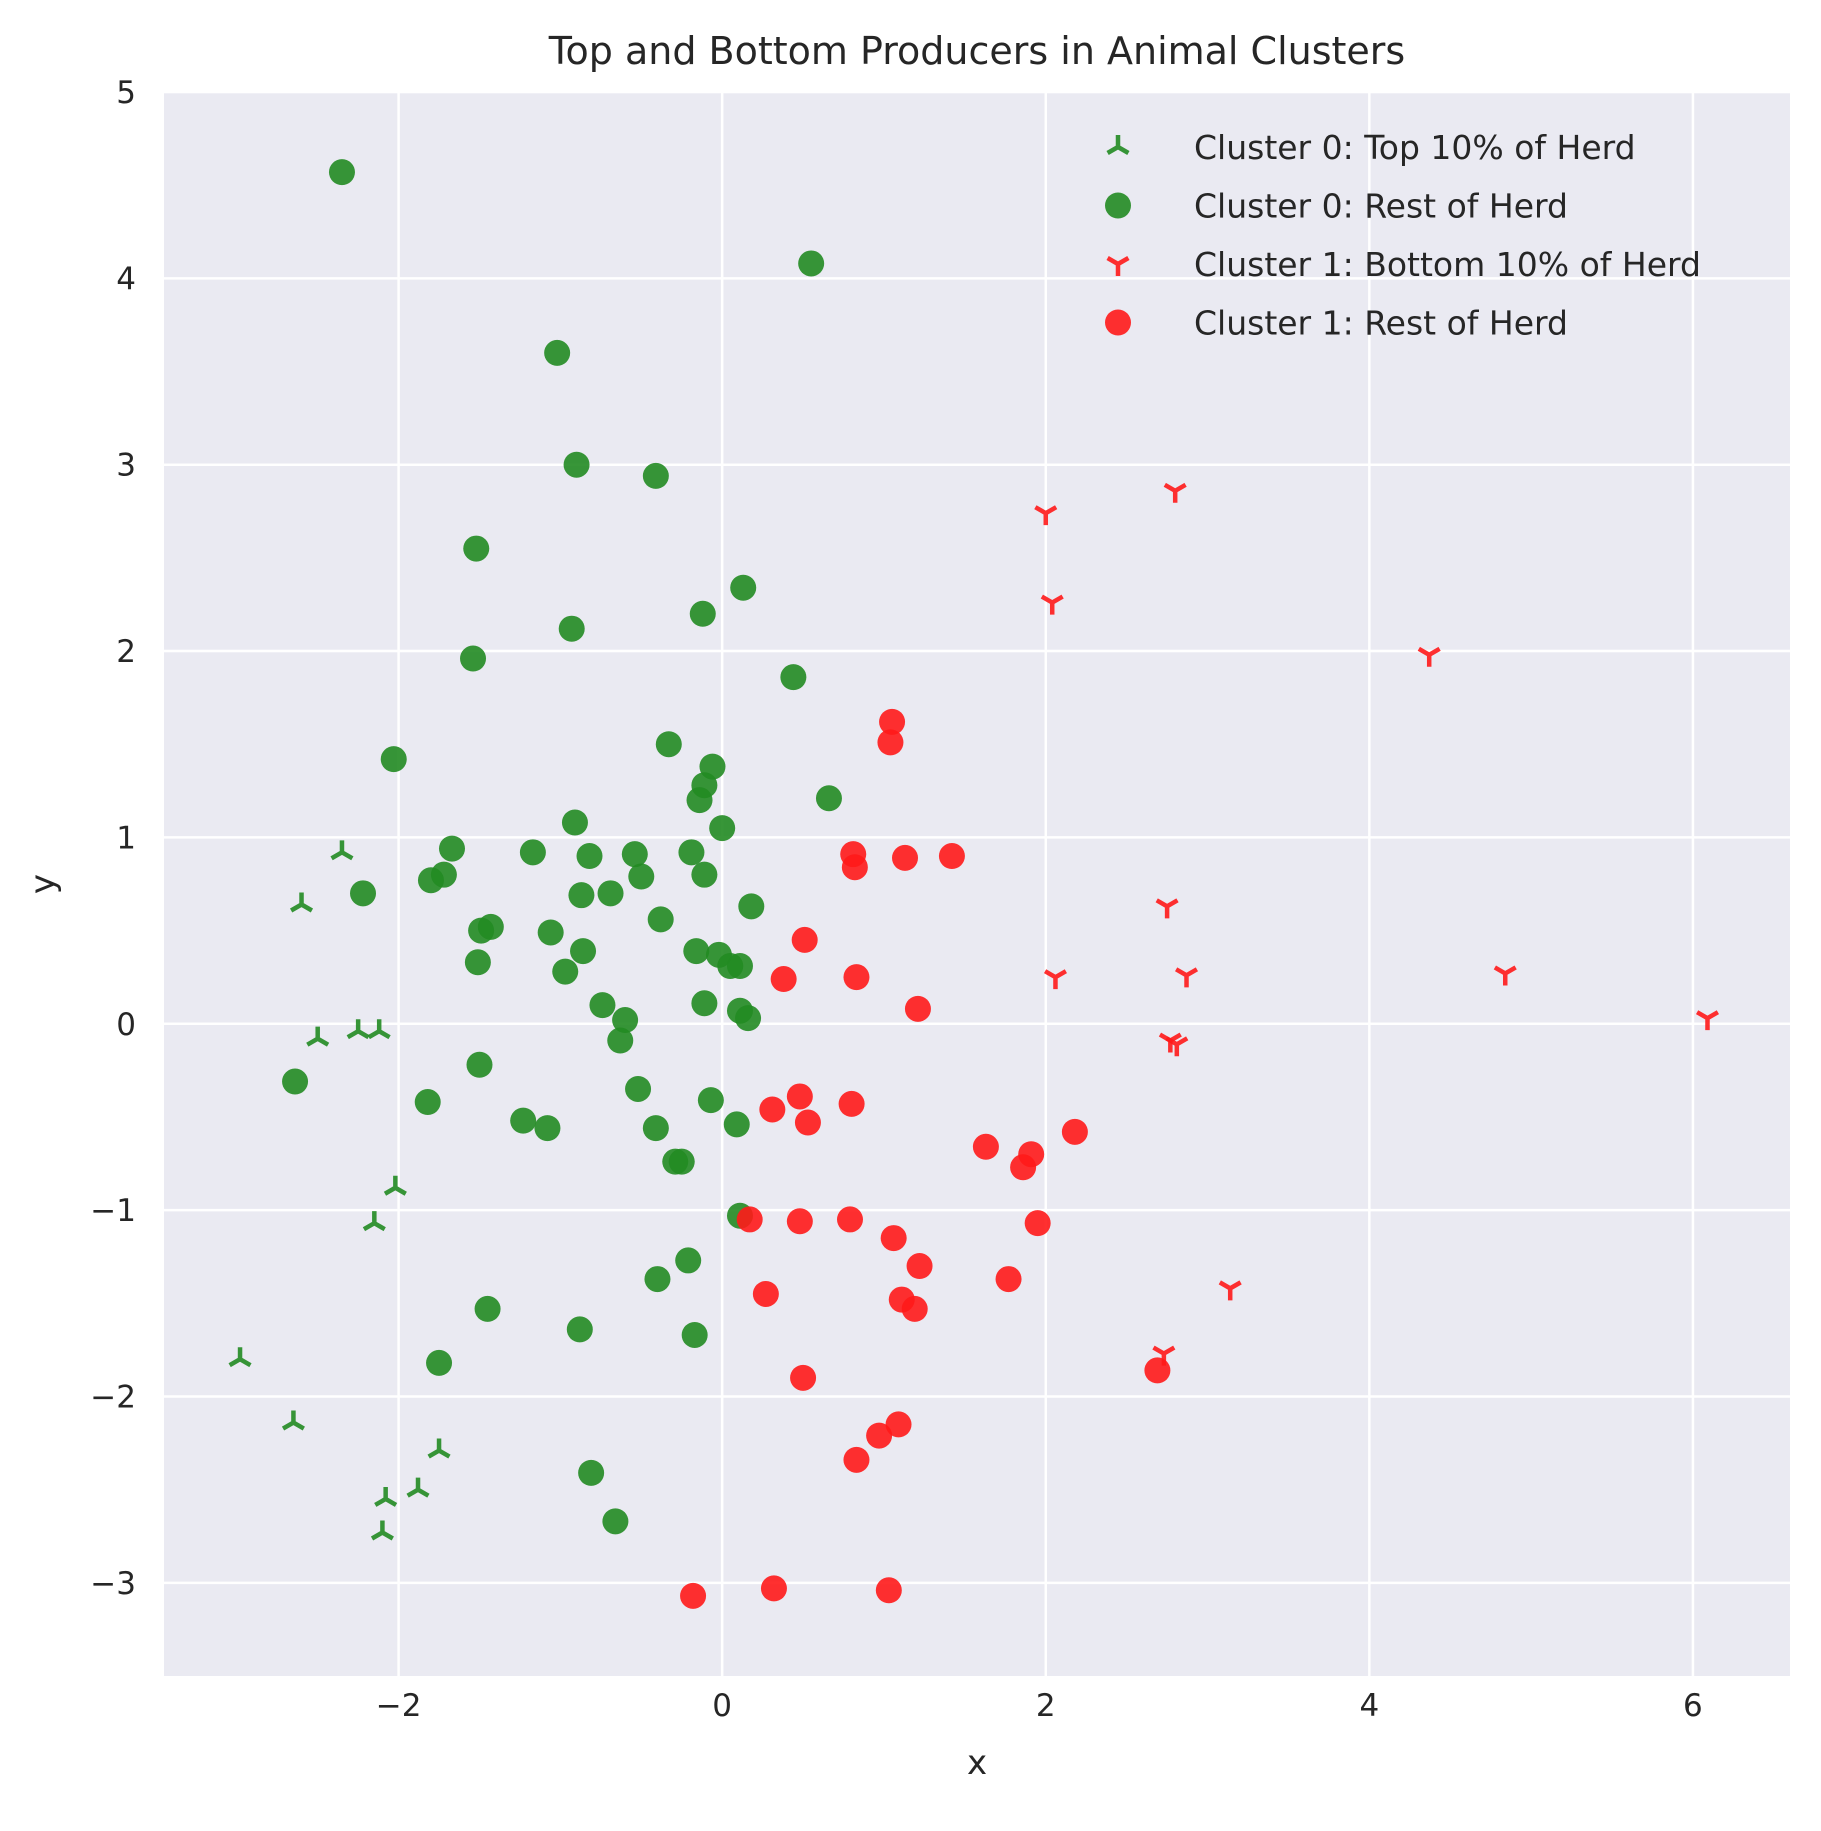 This screenshot has width=1821, height=1831. Describe the element at coordinates (1336, 206) in the screenshot. I see `legend-item: Cluster 0: Rest of Herd` at that location.